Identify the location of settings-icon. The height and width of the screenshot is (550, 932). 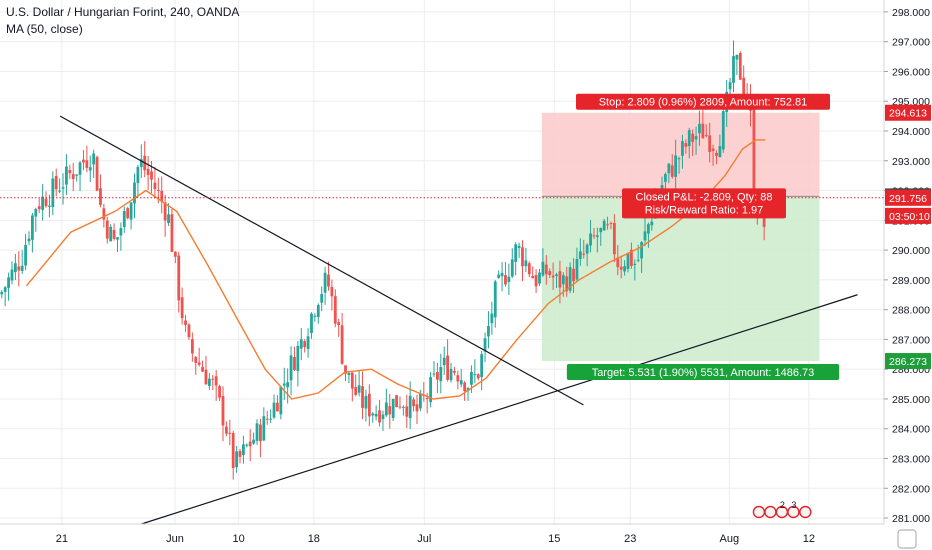
(907, 539).